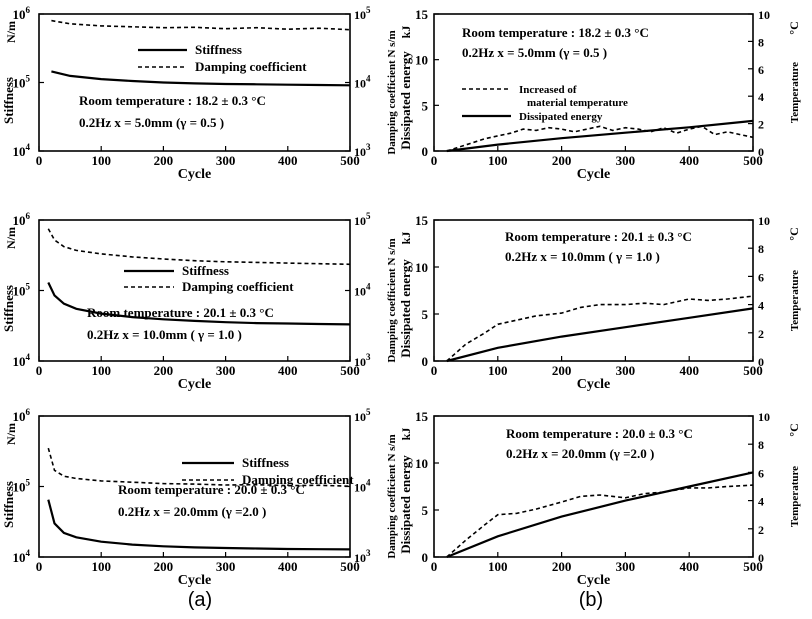 The image size is (812, 619). Describe the element at coordinates (577, 103) in the screenshot. I see `legend-label-line2: material temperature` at that location.